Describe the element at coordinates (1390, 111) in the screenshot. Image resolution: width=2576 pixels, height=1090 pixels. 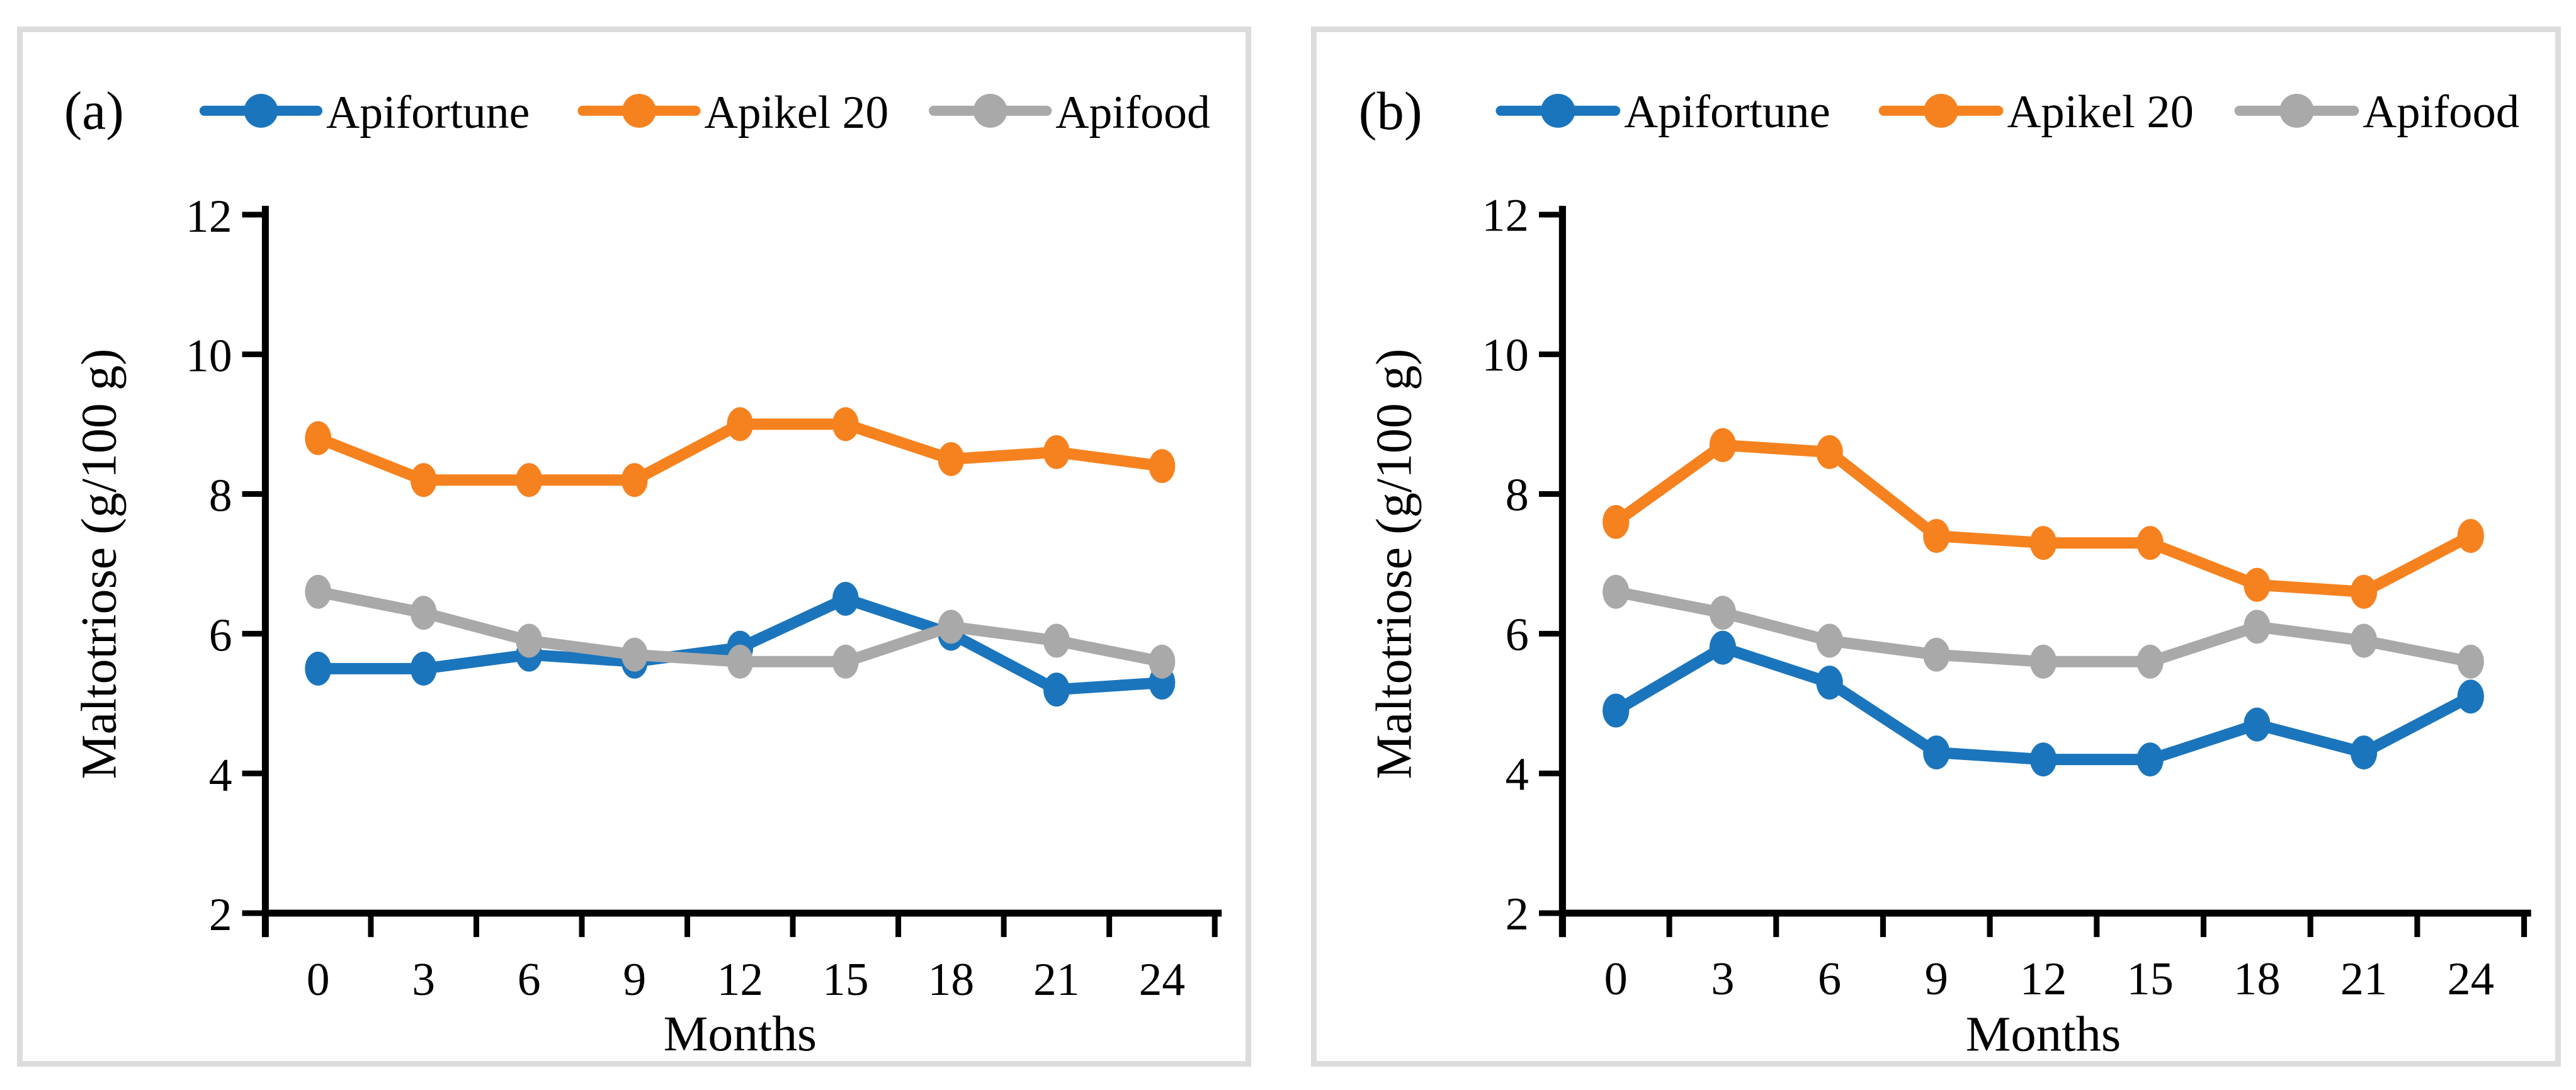
I see `panel-label: (b)` at that location.